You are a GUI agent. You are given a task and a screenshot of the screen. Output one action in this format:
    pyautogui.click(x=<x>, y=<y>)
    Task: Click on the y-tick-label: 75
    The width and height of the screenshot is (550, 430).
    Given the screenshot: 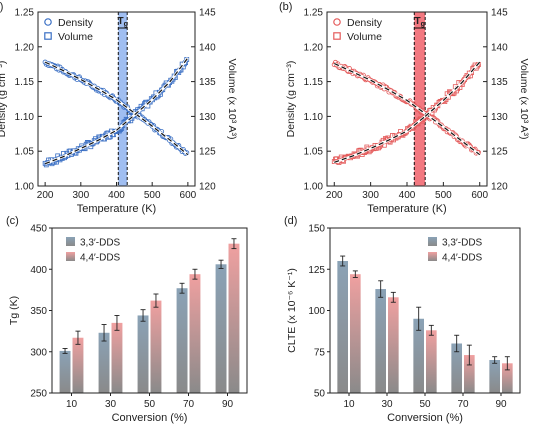 What is the action you would take?
    pyautogui.click(x=320, y=352)
    